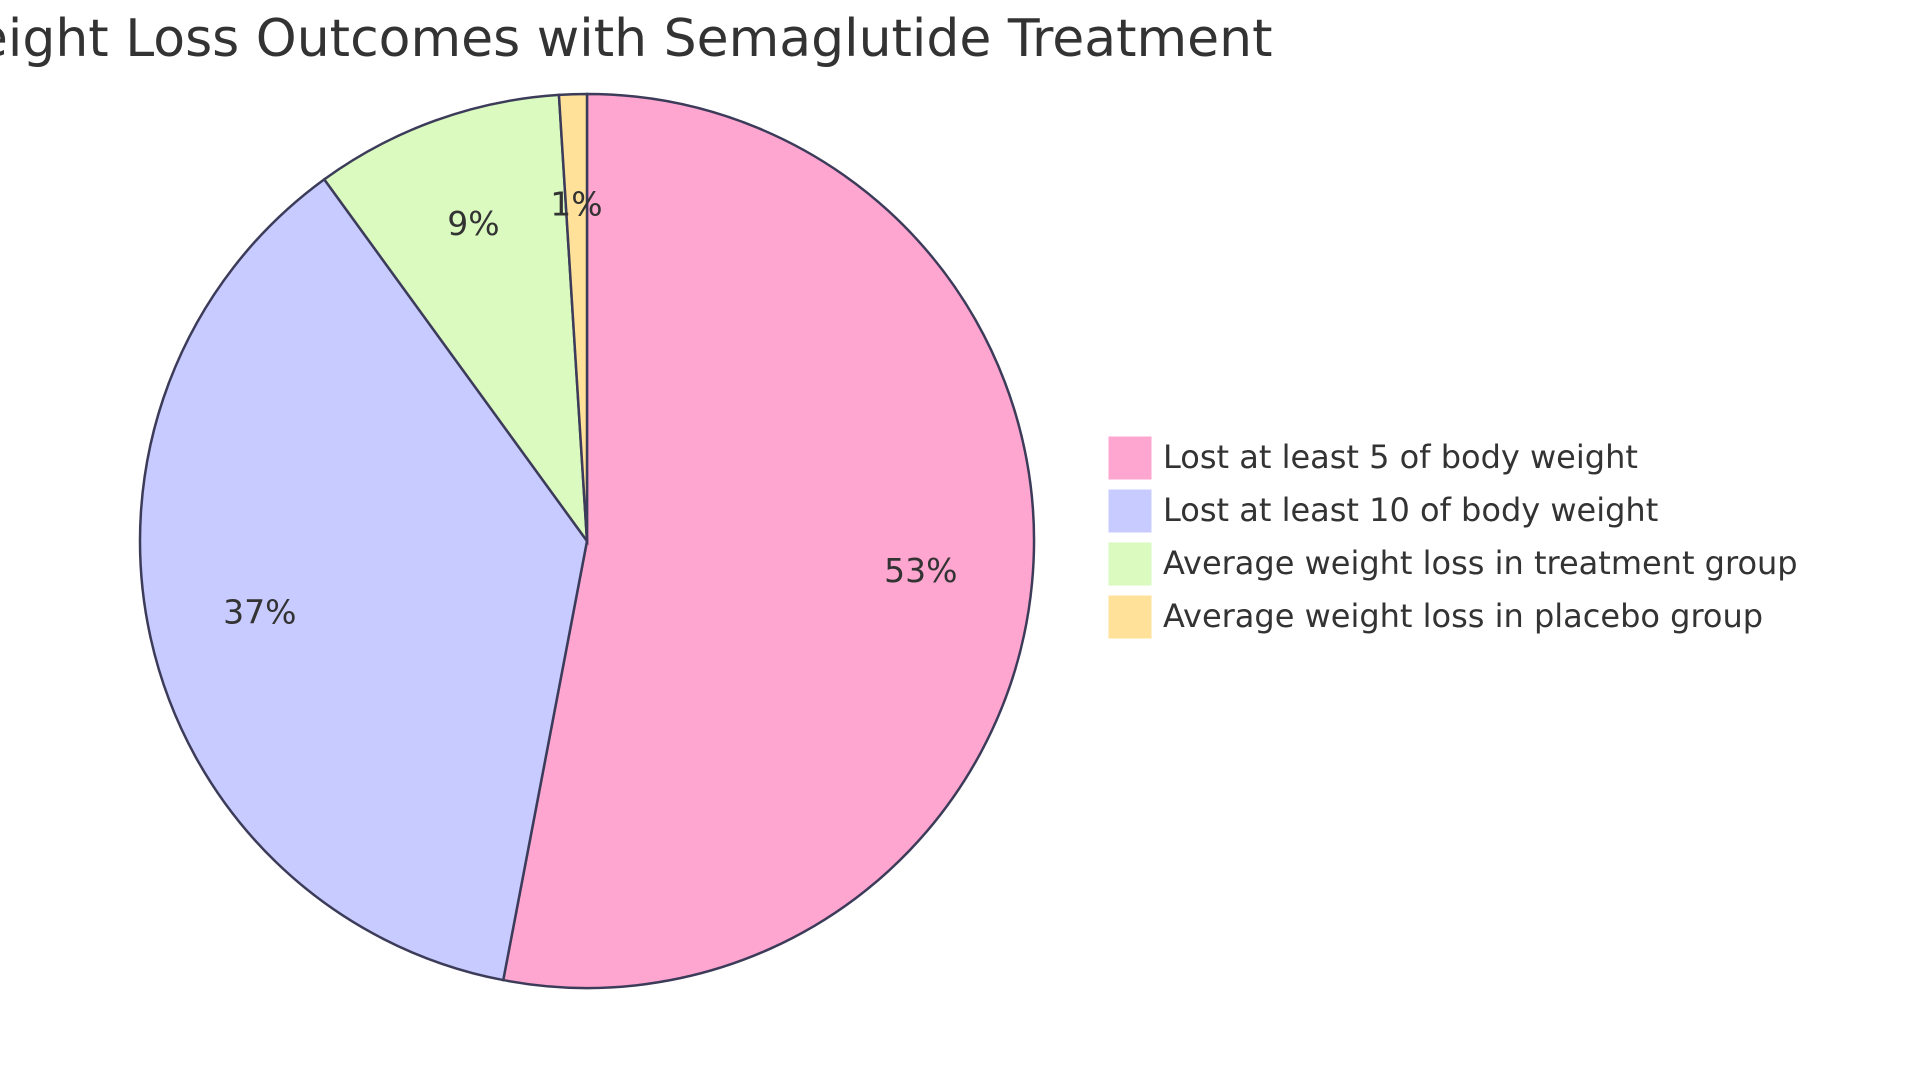  What do you see at coordinates (1463, 616) in the screenshot?
I see `legend-label: Average weight loss in placebo group` at bounding box center [1463, 616].